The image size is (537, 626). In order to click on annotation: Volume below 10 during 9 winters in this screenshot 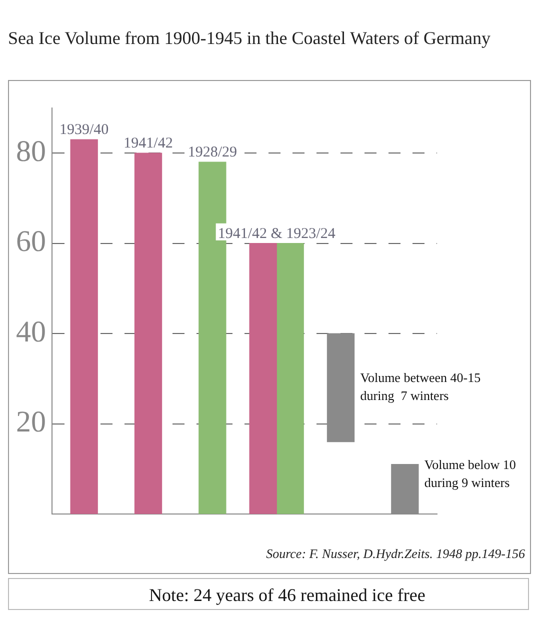, I will do `click(470, 473)`.